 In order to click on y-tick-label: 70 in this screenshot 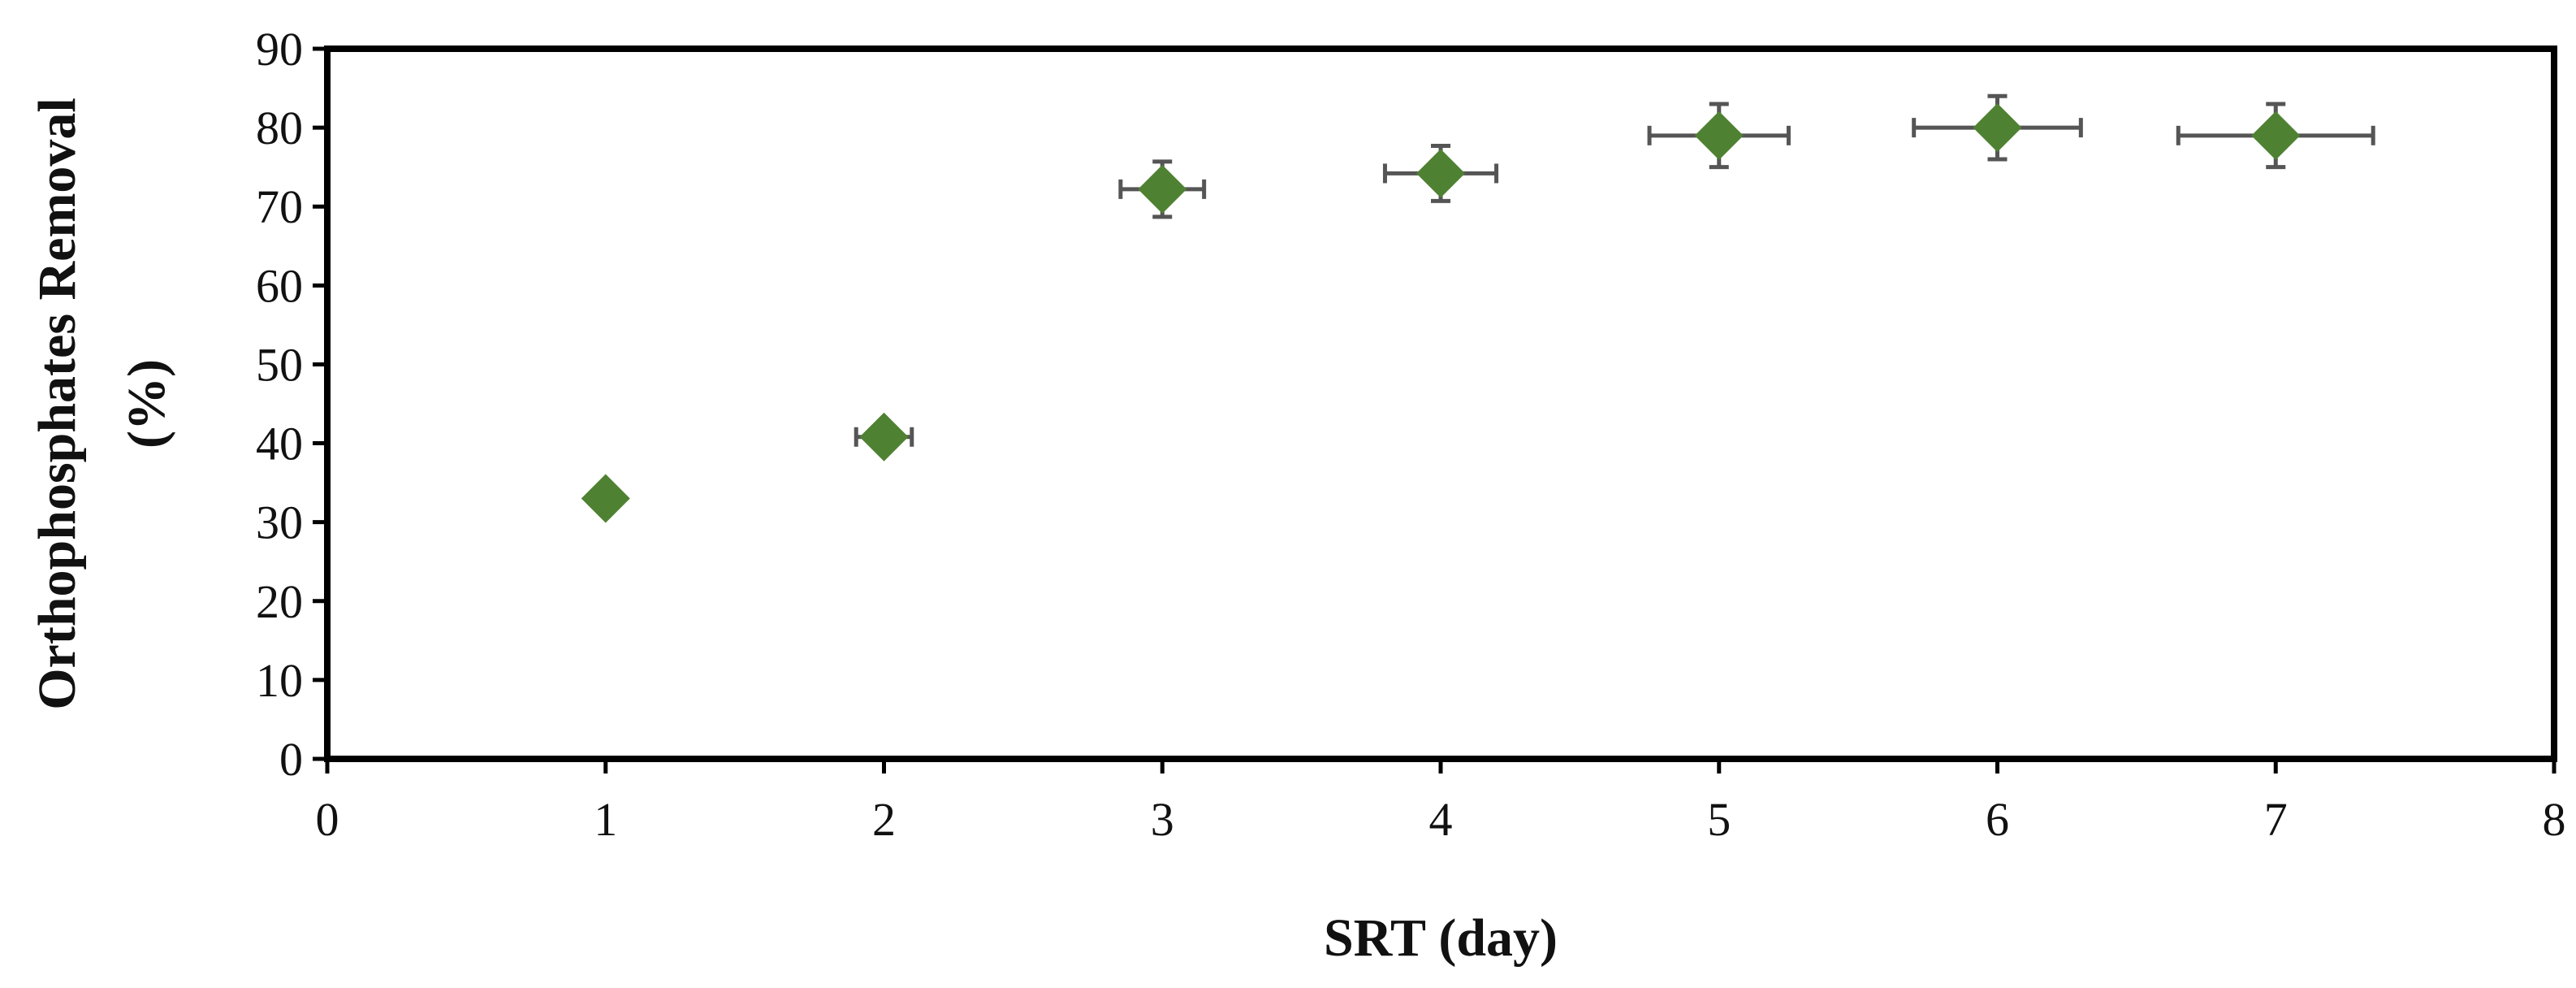, I will do `click(279, 206)`.